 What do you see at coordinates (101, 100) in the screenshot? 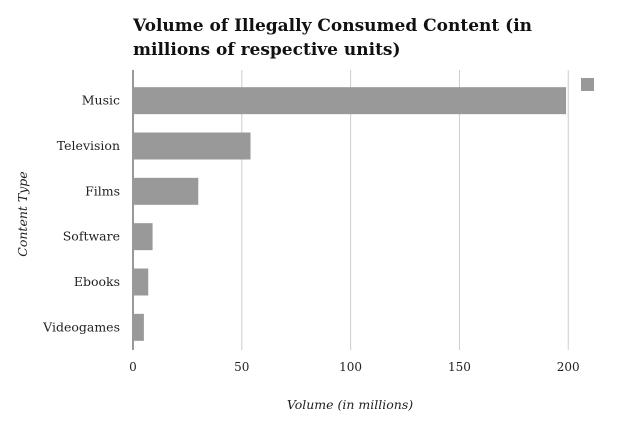
I see `category-label: Music` at bounding box center [101, 100].